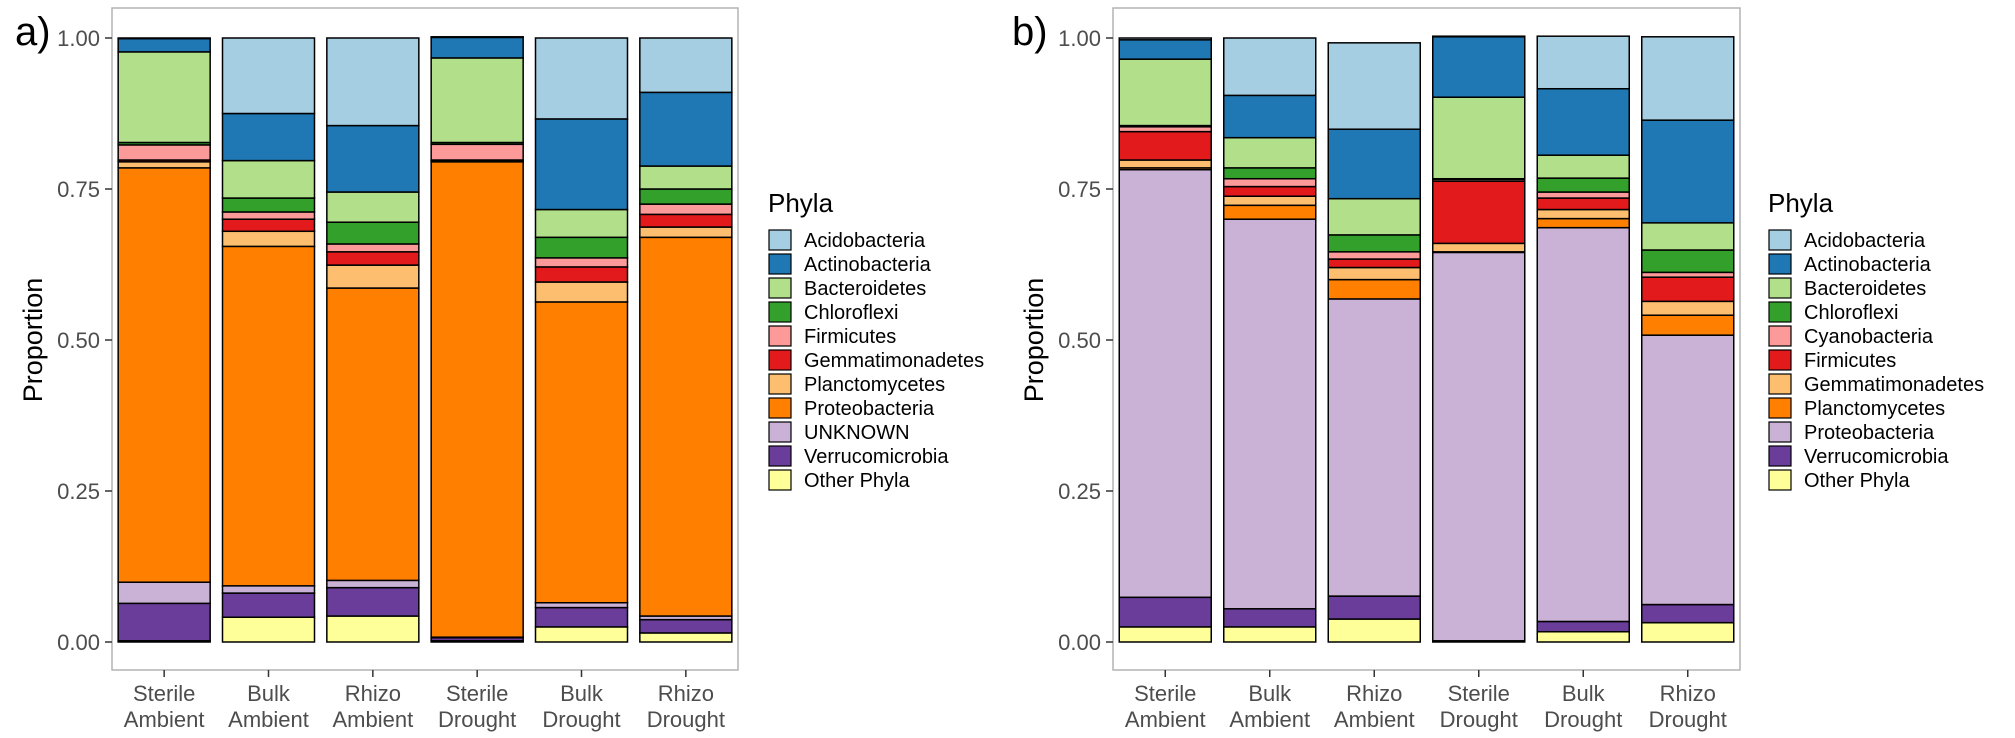  Describe the element at coordinates (801, 203) in the screenshot. I see `legend-title: Phyla` at that location.